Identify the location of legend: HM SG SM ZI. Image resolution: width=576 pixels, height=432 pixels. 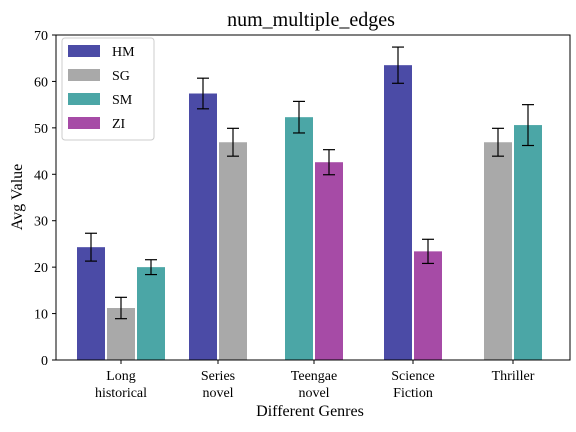
(108, 89).